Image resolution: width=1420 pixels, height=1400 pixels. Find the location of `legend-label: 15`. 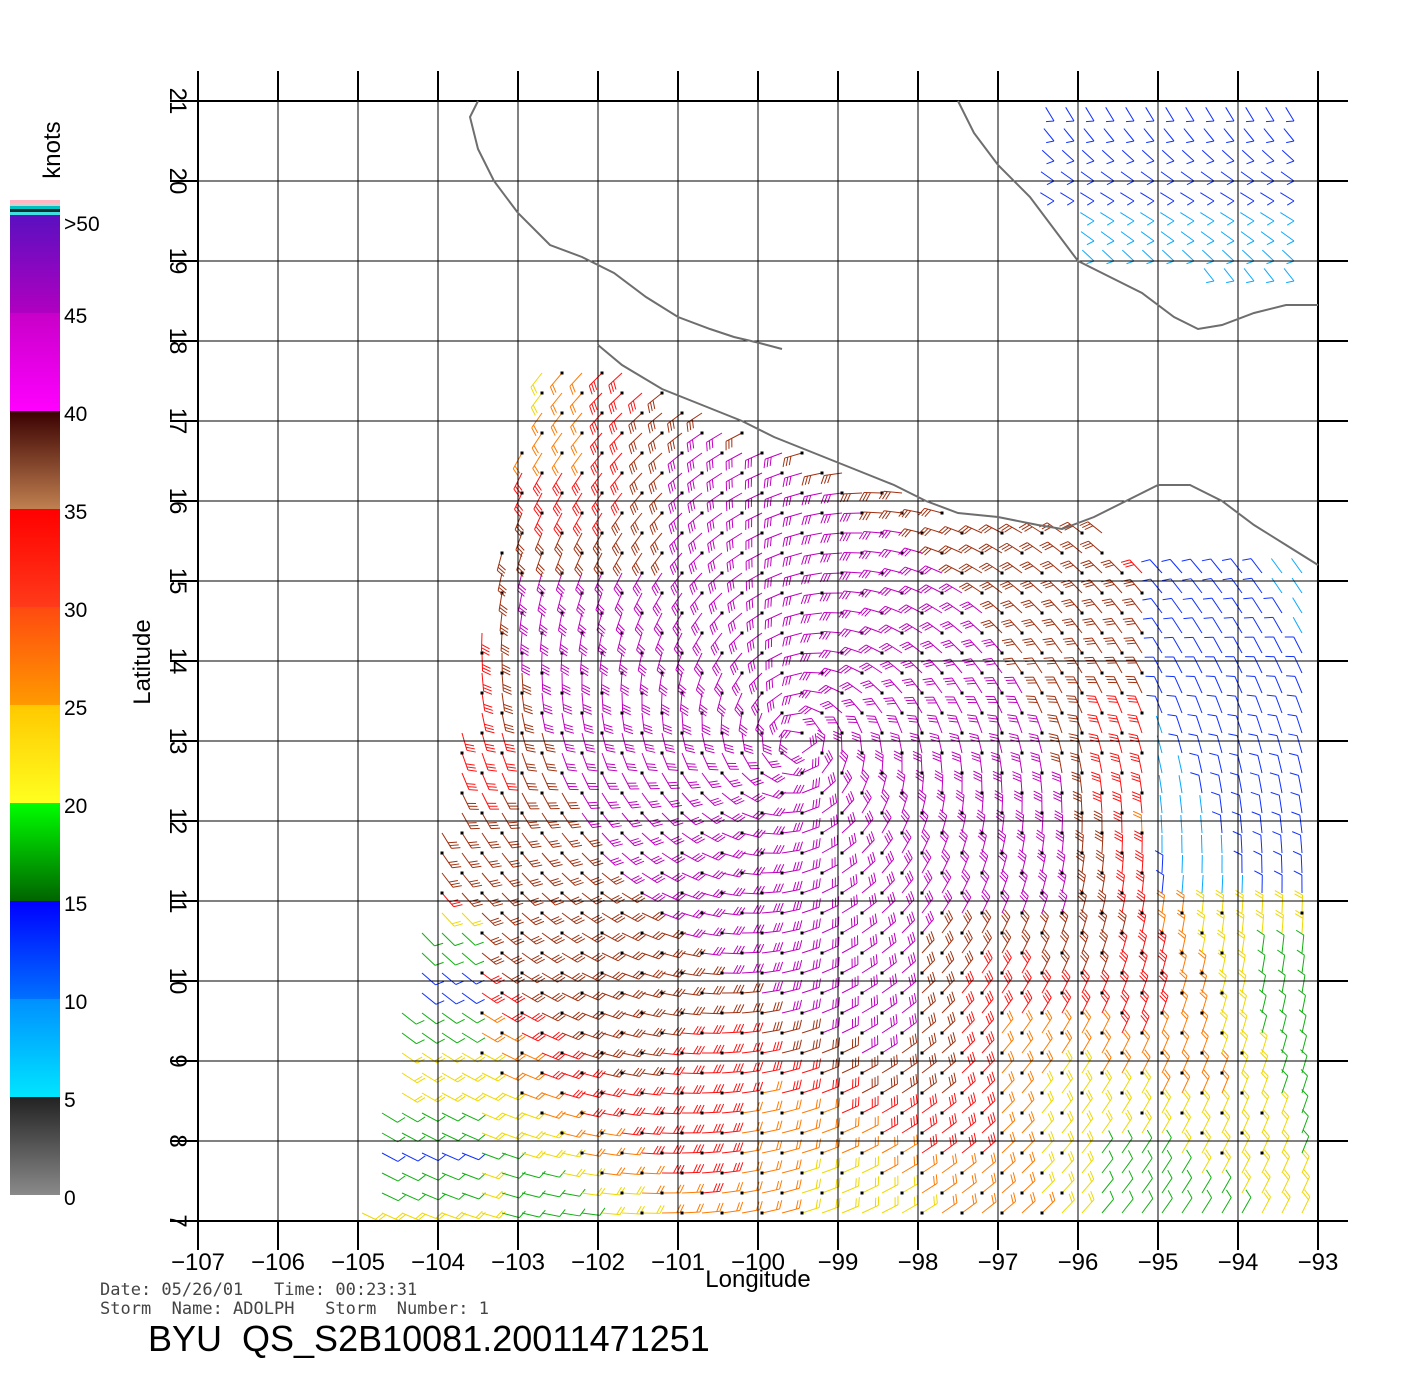

legend-label: 15 is located at coordinates (75, 904).